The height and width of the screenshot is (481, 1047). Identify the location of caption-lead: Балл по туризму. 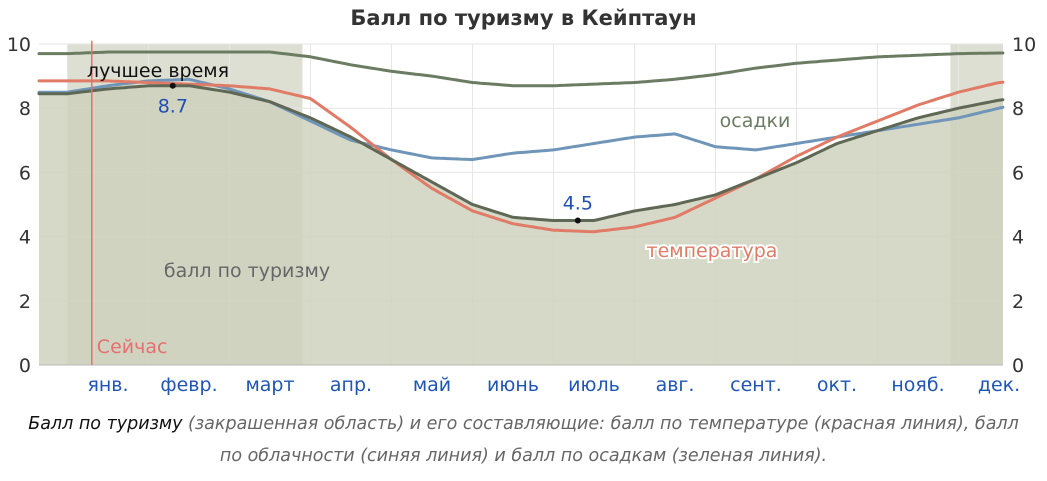
(105, 424).